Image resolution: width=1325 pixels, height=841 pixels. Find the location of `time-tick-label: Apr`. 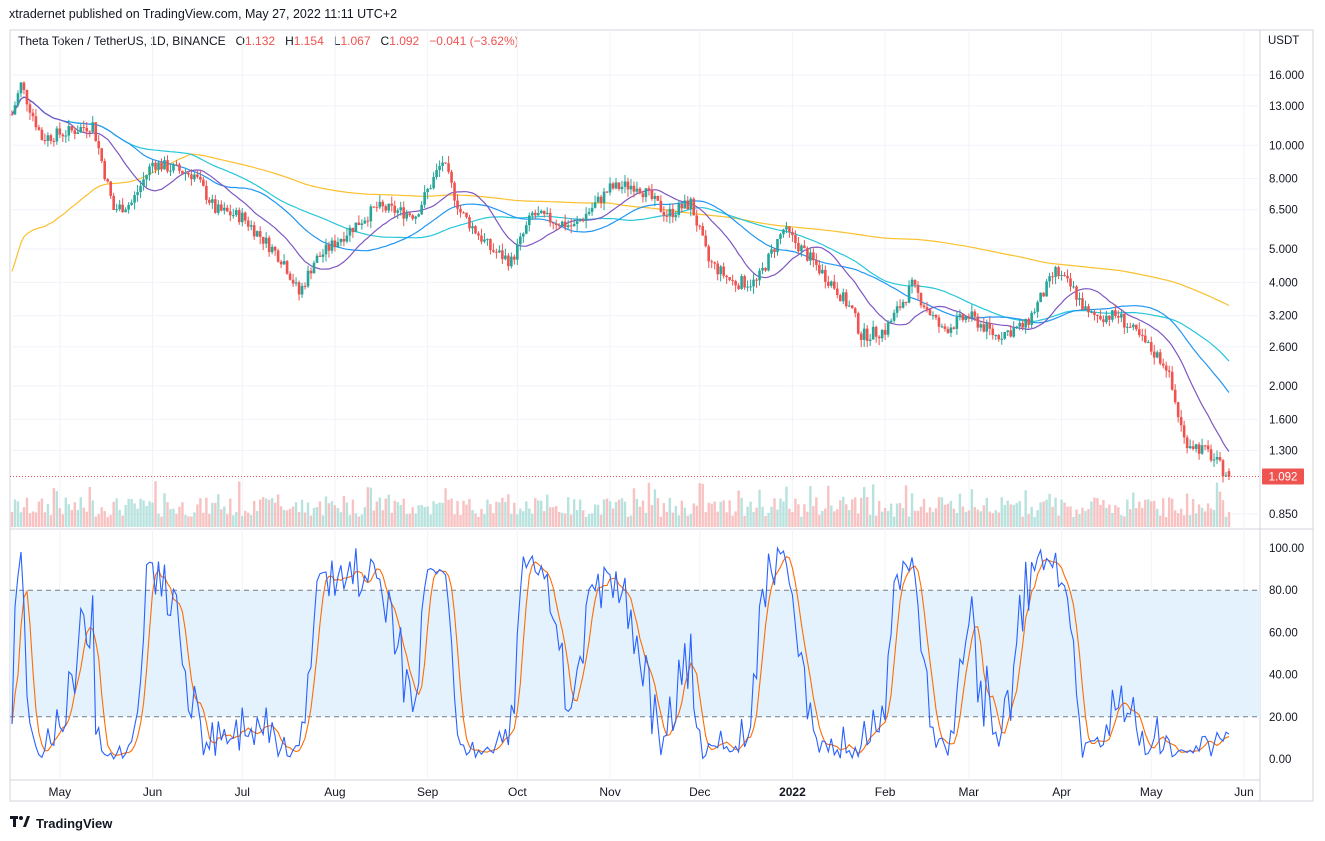

time-tick-label: Apr is located at coordinates (1061, 792).